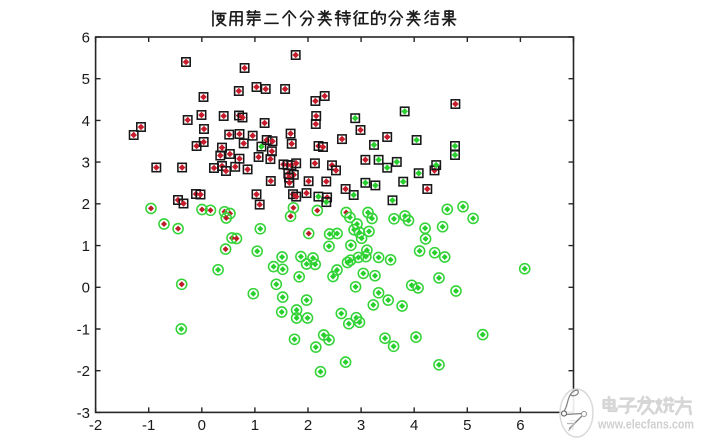 Image resolution: width=704 pixels, height=441 pixels. I want to click on svg-text: -3, so click(83, 413).